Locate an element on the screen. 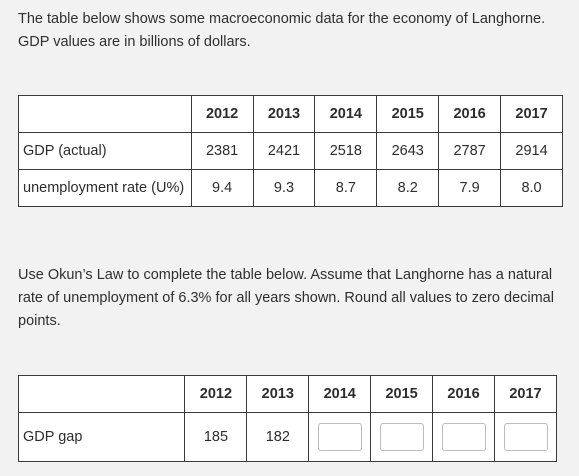 The width and height of the screenshot is (579, 476). row-label: GDP (actual) is located at coordinates (105, 151).